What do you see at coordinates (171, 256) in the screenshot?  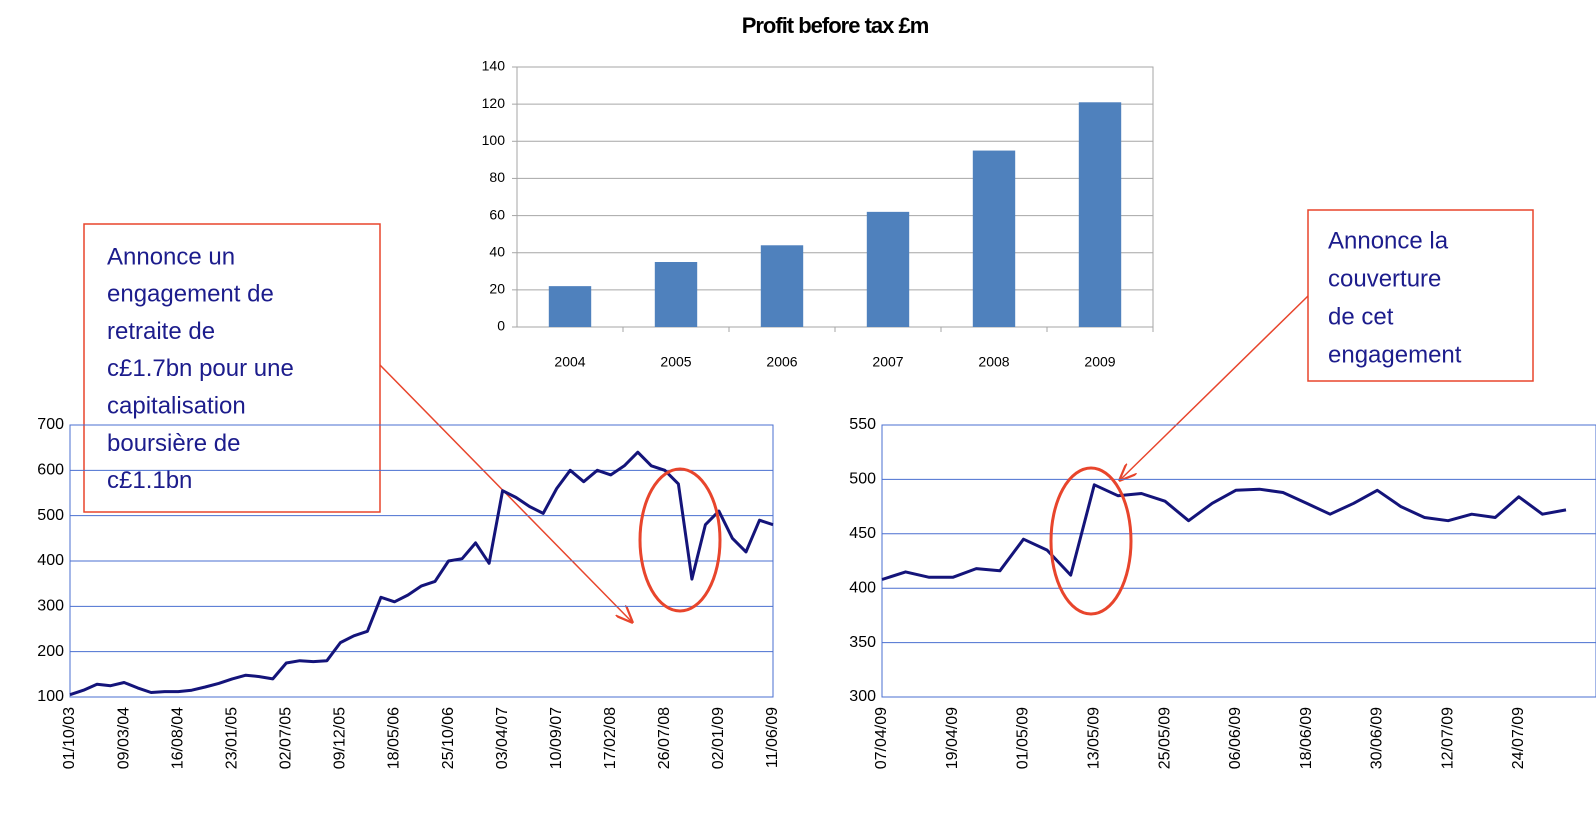 I see `annotation-text: Annonce un` at bounding box center [171, 256].